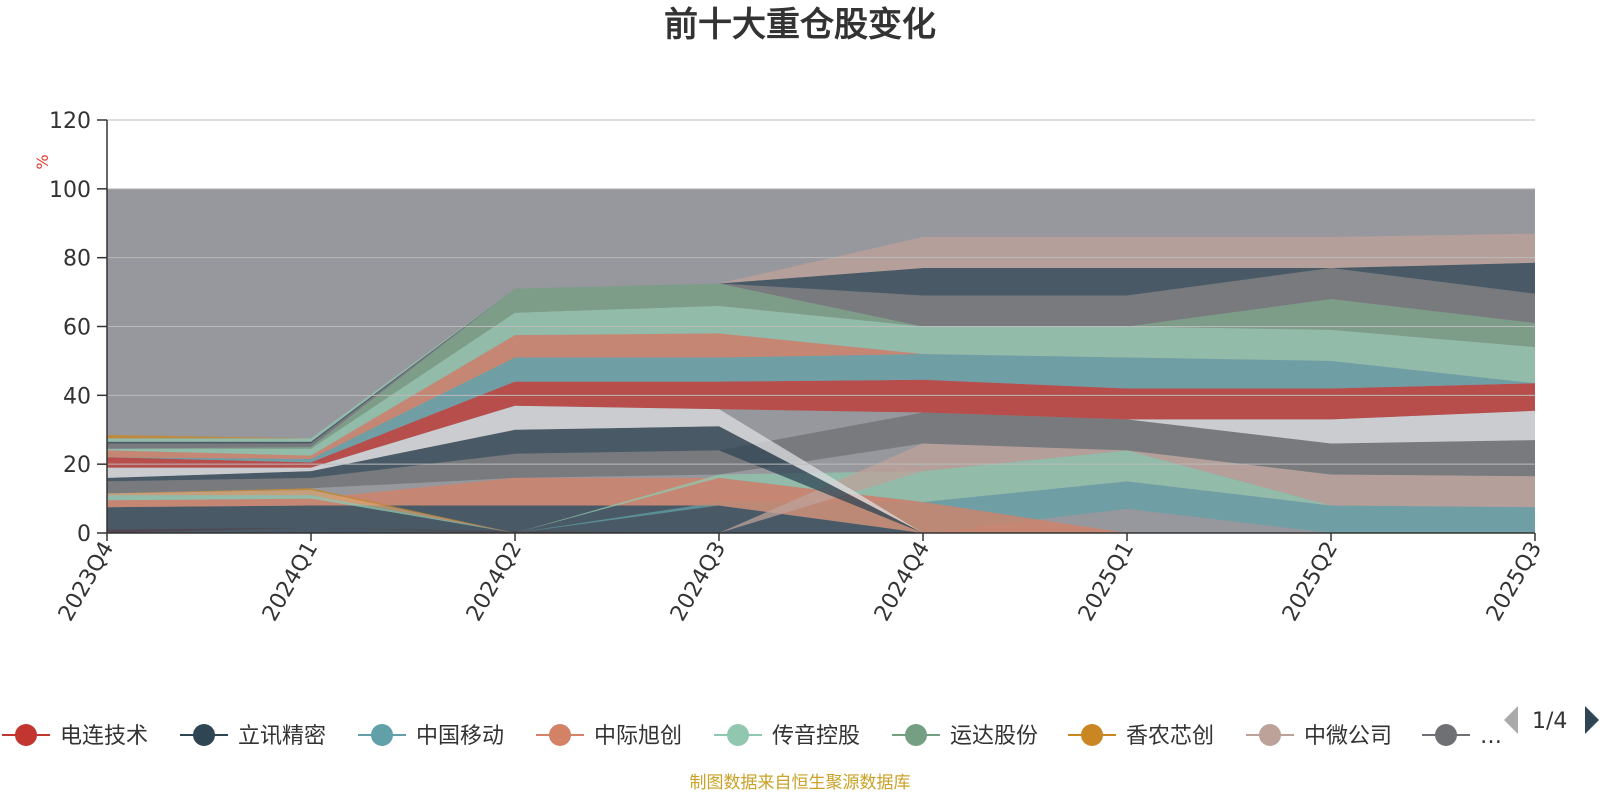 The width and height of the screenshot is (1600, 800). What do you see at coordinates (104, 736) in the screenshot?
I see `legend-label: 电连技术` at bounding box center [104, 736].